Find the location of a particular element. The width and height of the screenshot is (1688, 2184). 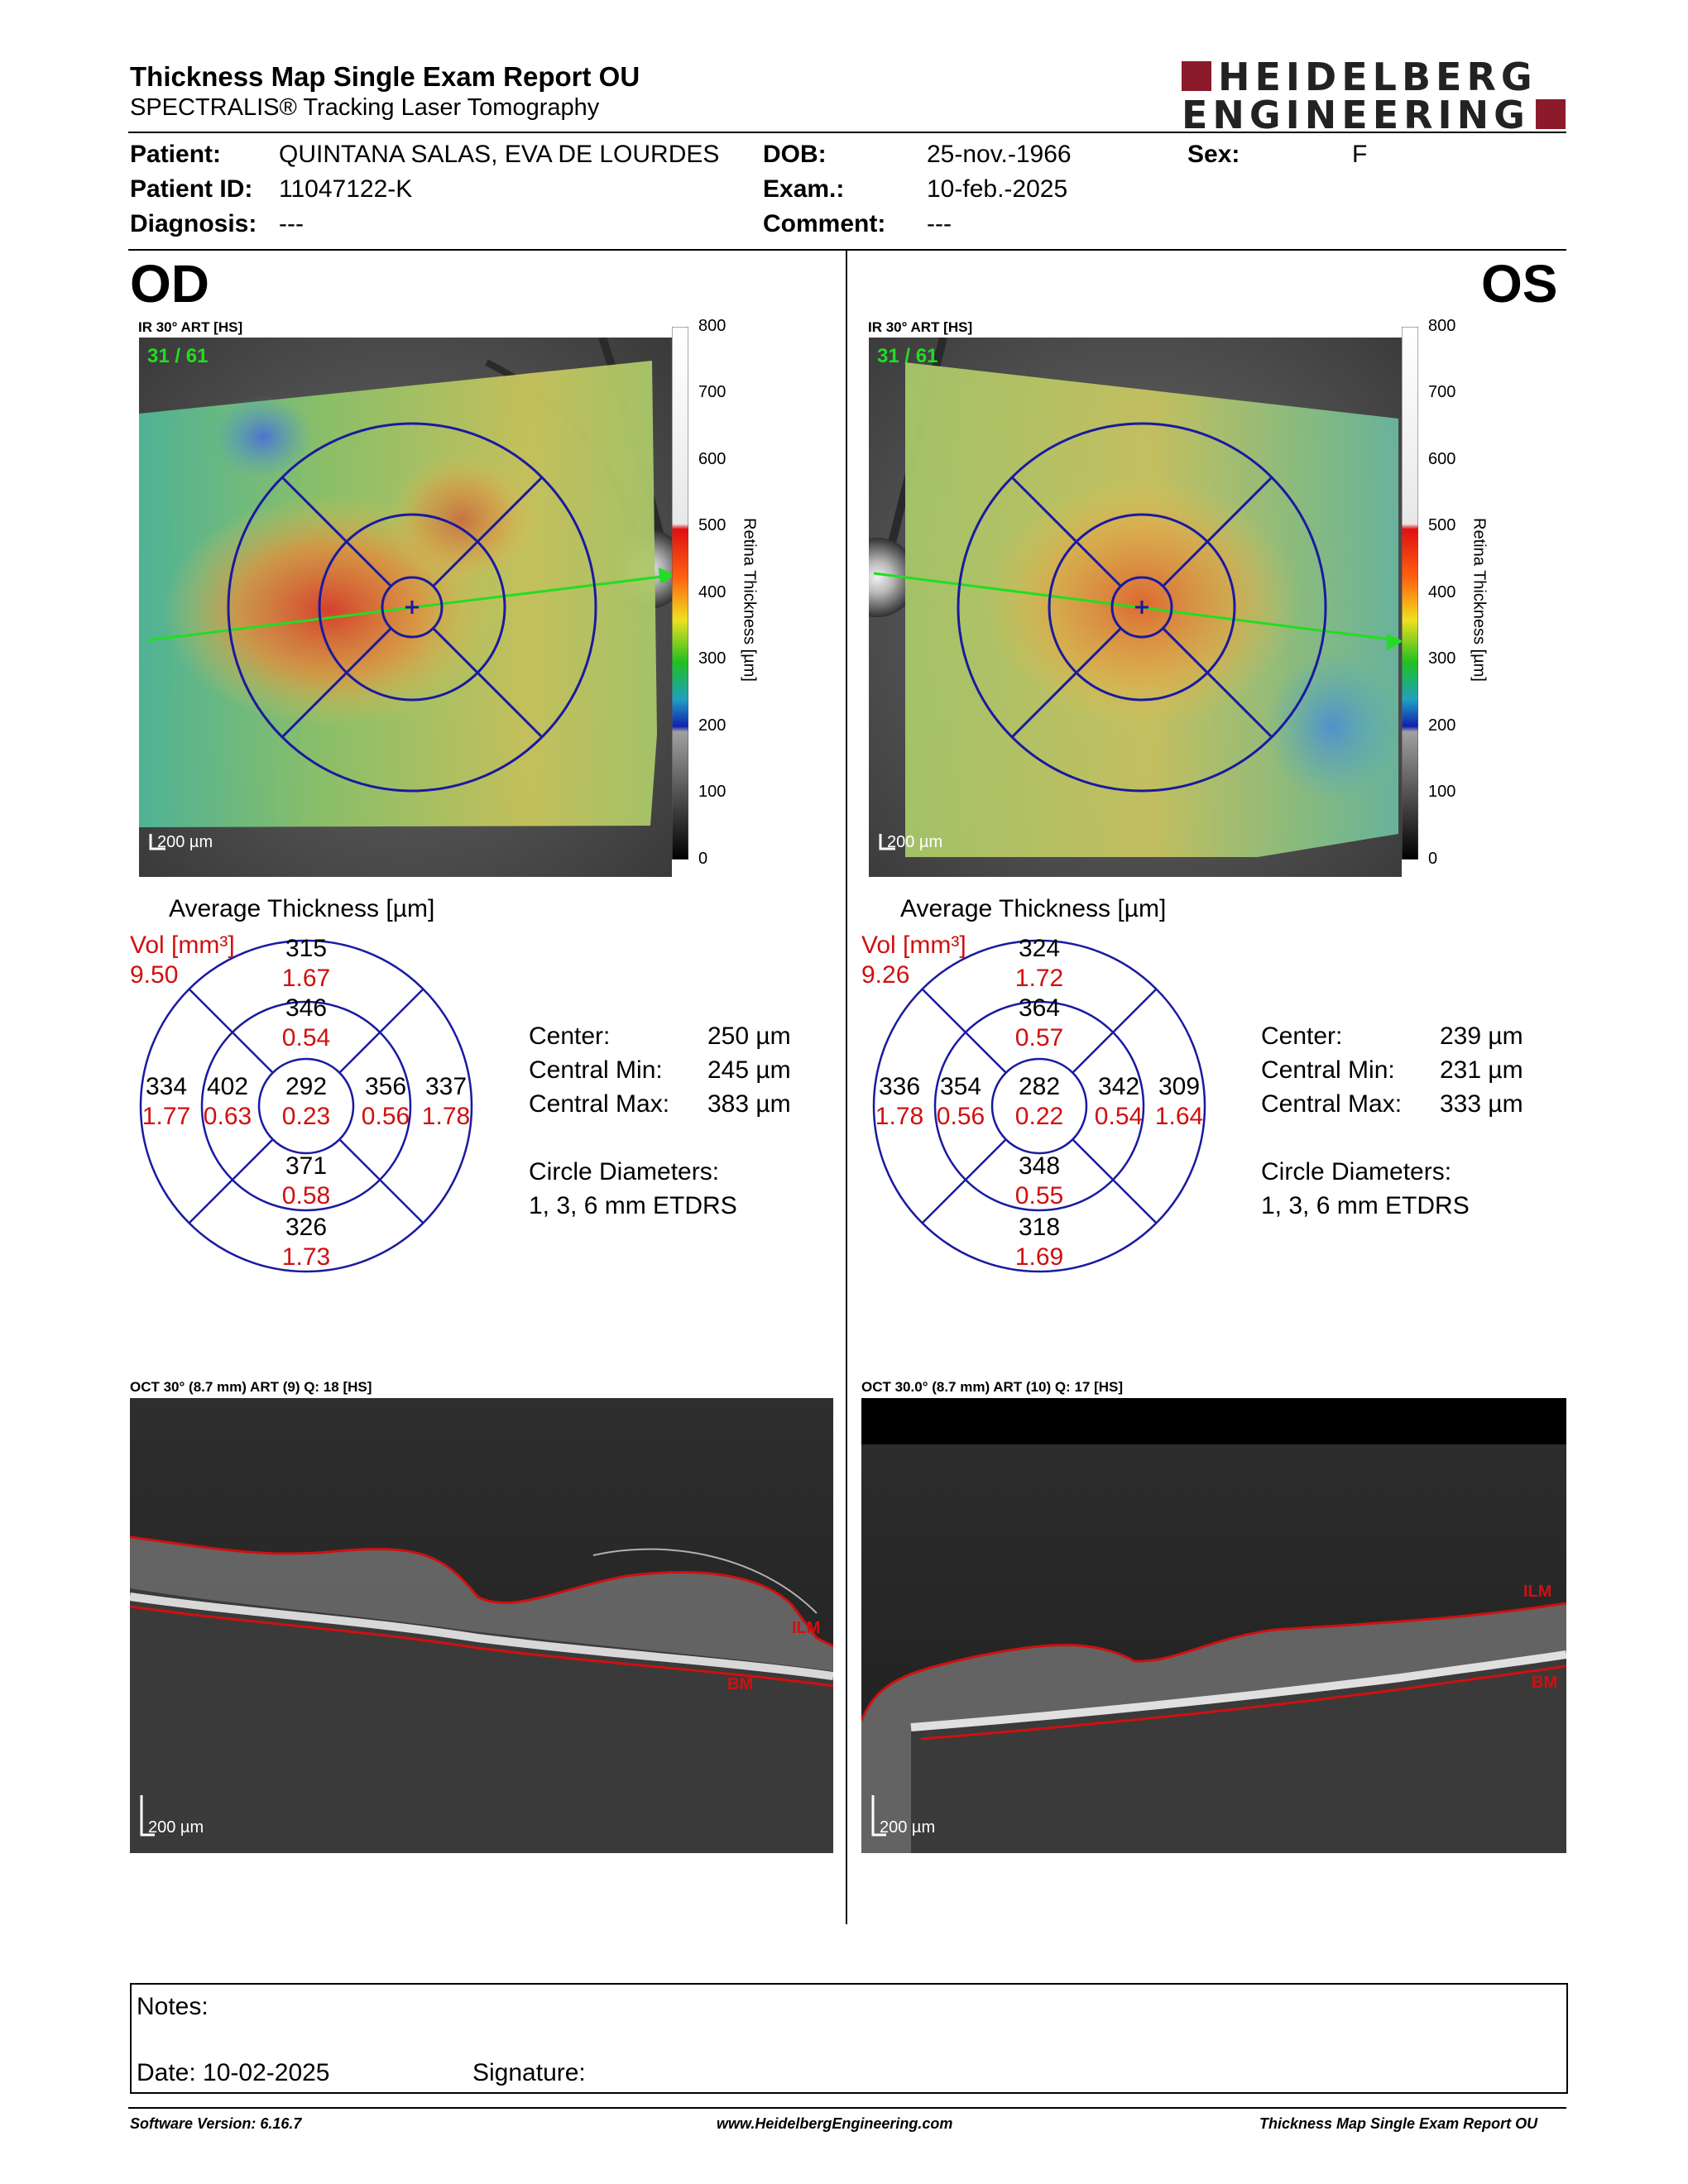

od-avg-title: Average Thickness [µm] is located at coordinates (302, 908).